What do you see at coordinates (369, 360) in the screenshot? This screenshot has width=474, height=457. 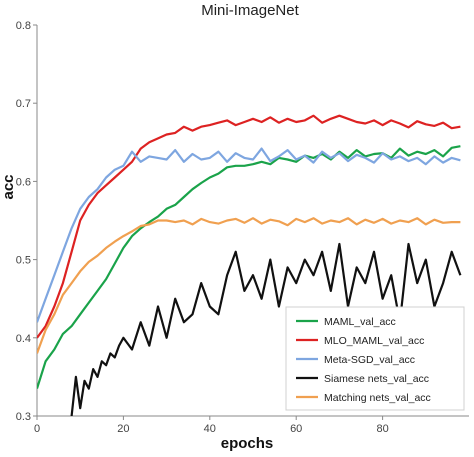 I see `legend-label-3: Meta-SGD_val_acc` at bounding box center [369, 360].